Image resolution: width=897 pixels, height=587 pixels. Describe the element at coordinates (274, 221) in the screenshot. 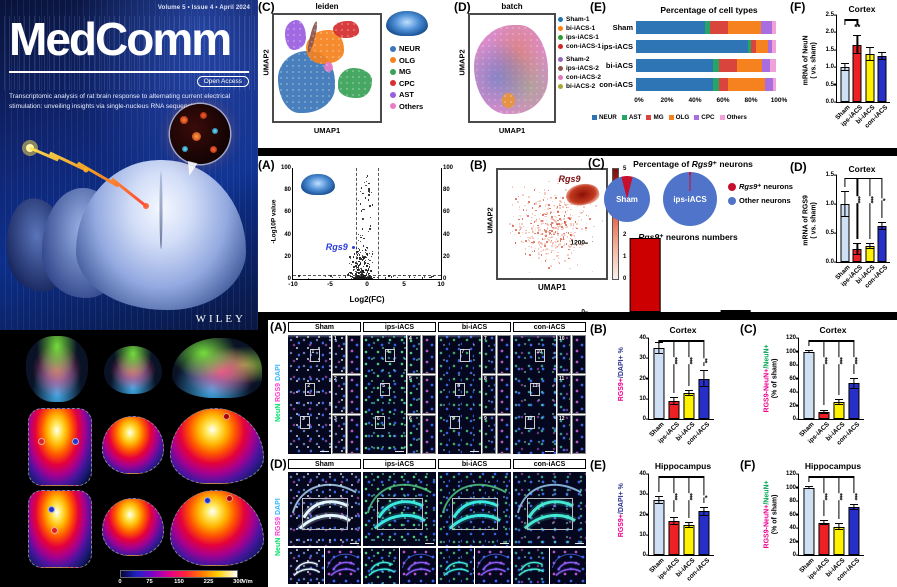

I see `y-axis-label: -Log10P value` at that location.